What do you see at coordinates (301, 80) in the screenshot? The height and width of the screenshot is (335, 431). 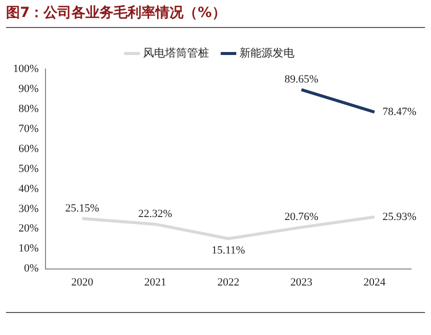 I see `data-label: 89.65%` at bounding box center [301, 80].